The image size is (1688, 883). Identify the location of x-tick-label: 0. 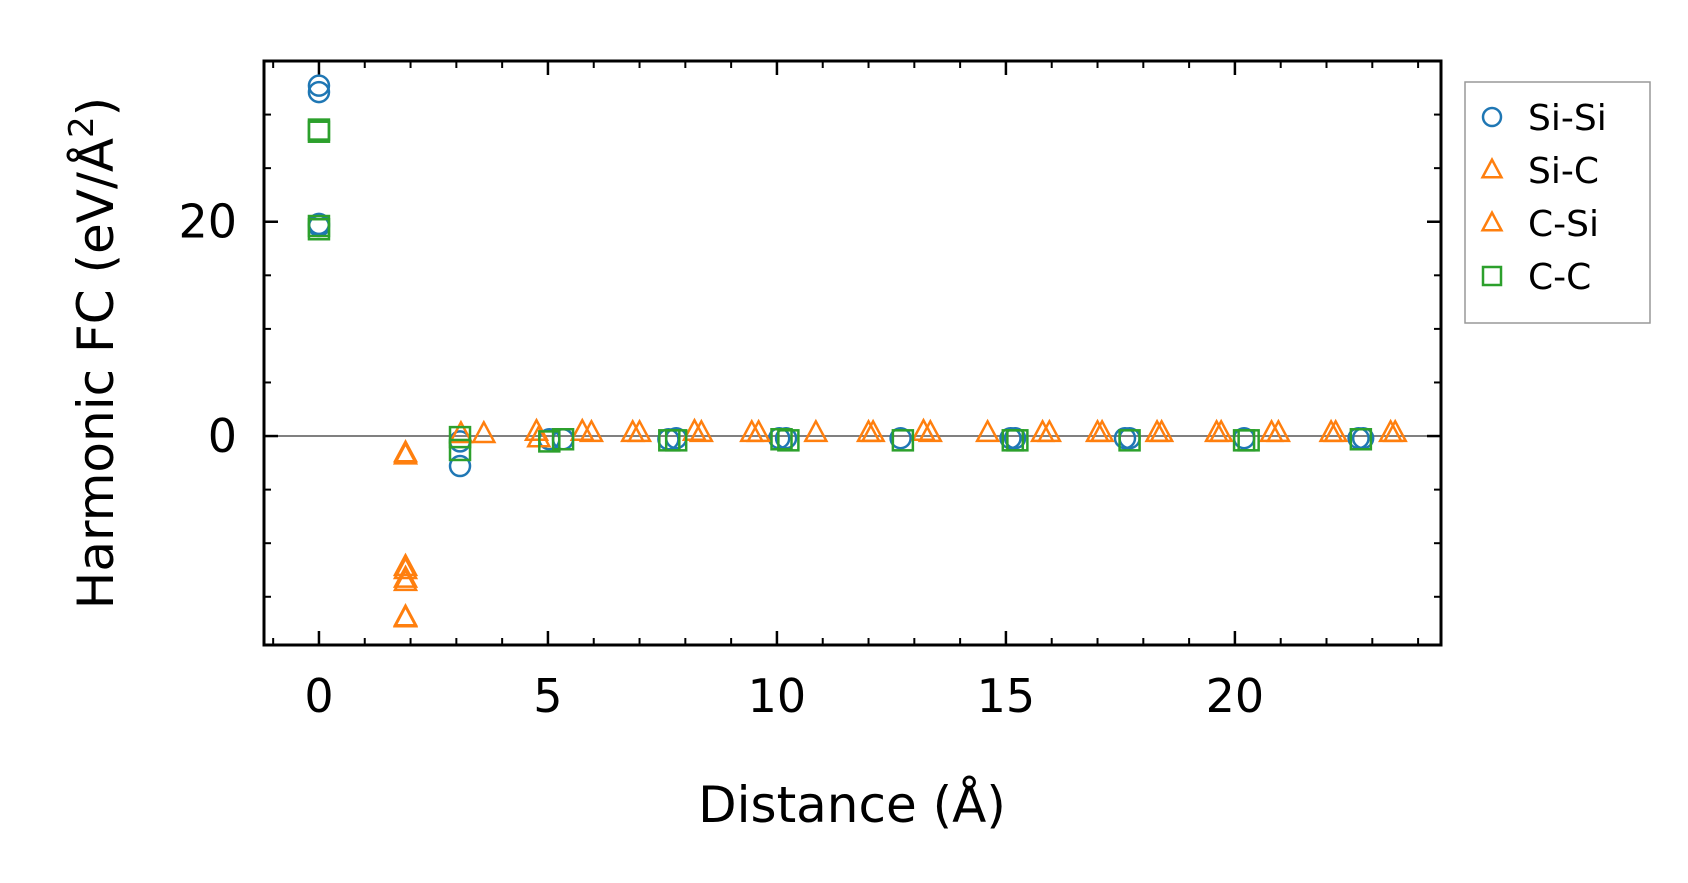
(318, 696).